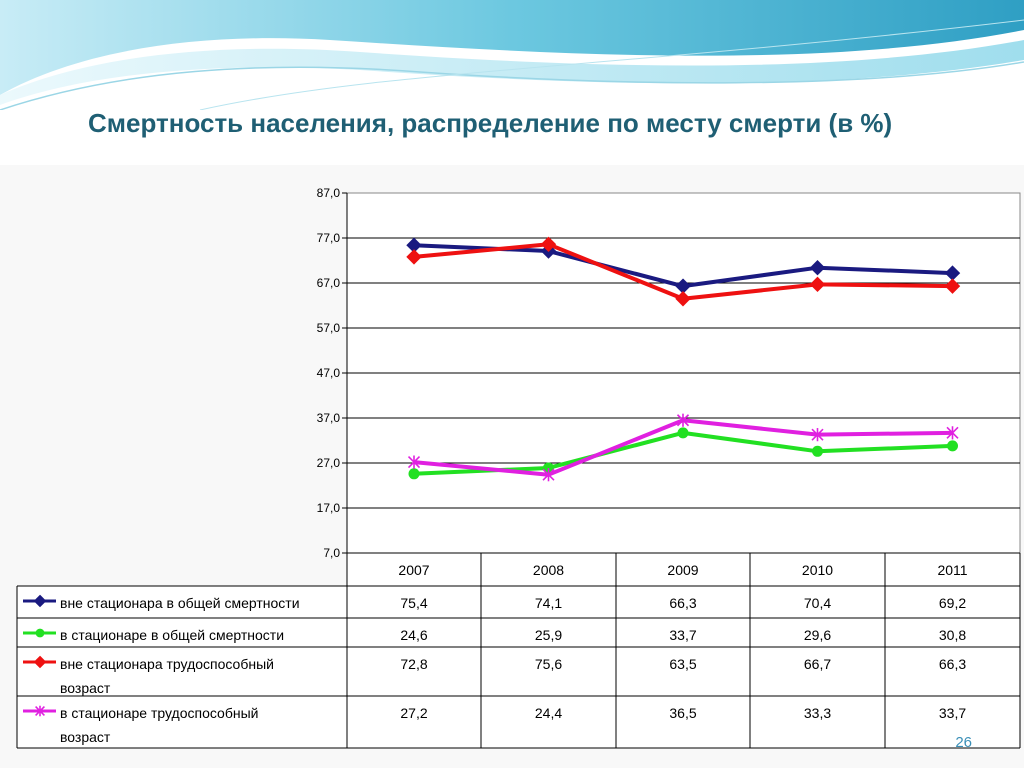 Image resolution: width=1024 pixels, height=768 pixels. Describe the element at coordinates (548, 713) in the screenshot. I see `data-value-label: 24,4` at that location.